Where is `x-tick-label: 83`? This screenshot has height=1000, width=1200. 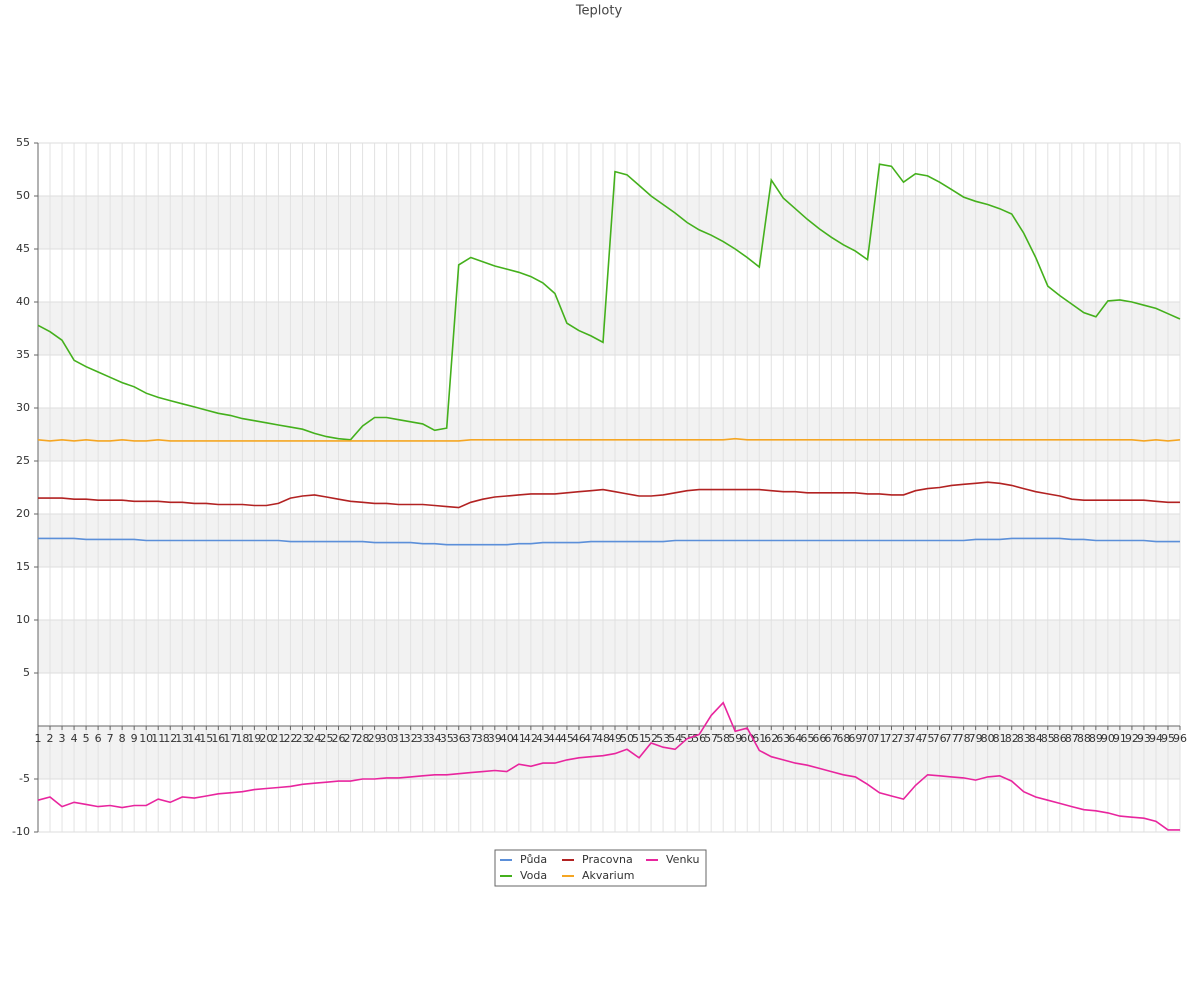 x-tick-label: 83 is located at coordinates (1024, 738).